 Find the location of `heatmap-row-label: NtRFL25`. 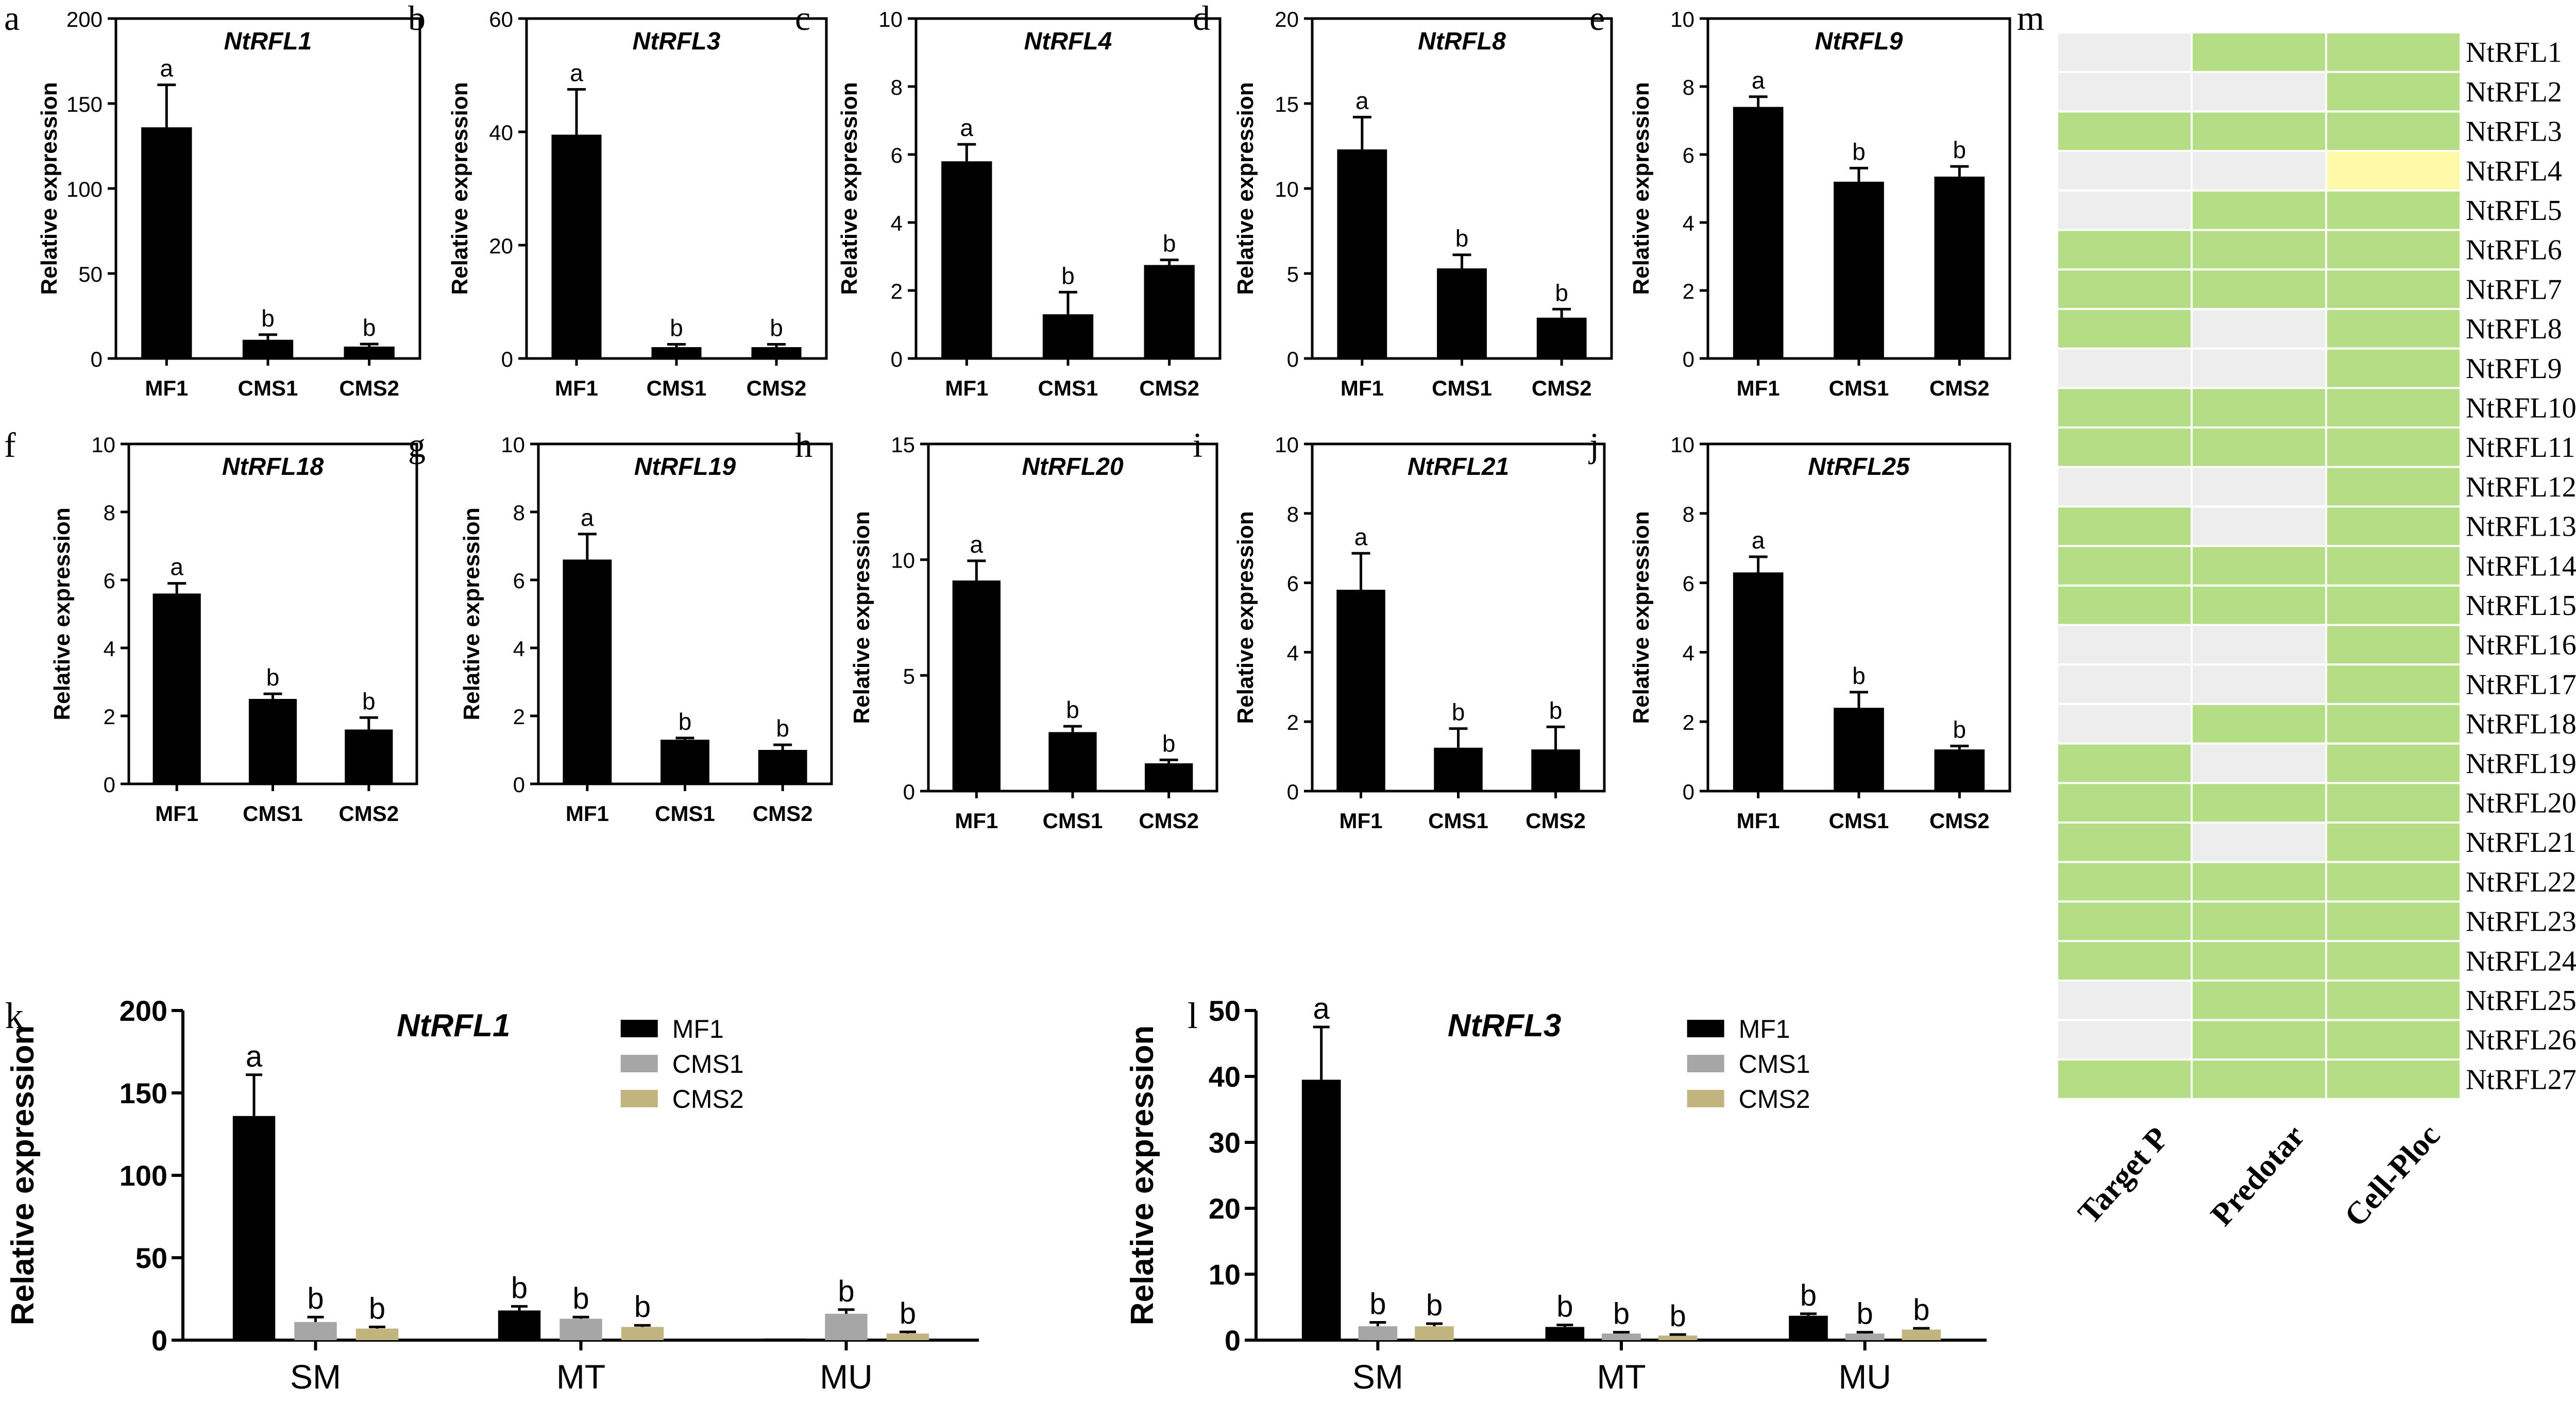

heatmap-row-label: NtRFL25 is located at coordinates (2521, 1001).